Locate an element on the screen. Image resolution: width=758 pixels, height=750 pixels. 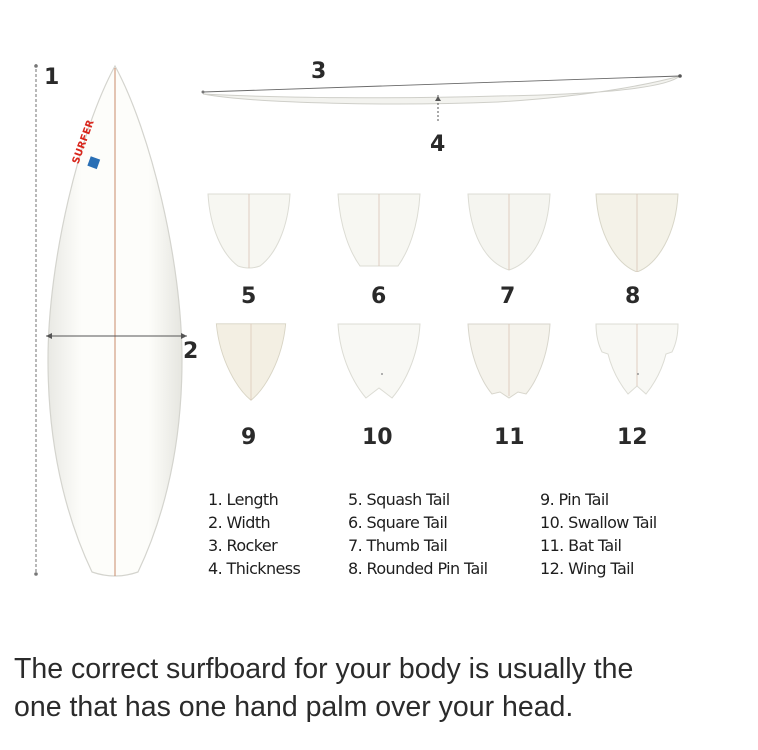
length-label: 1 is located at coordinates (52, 77).